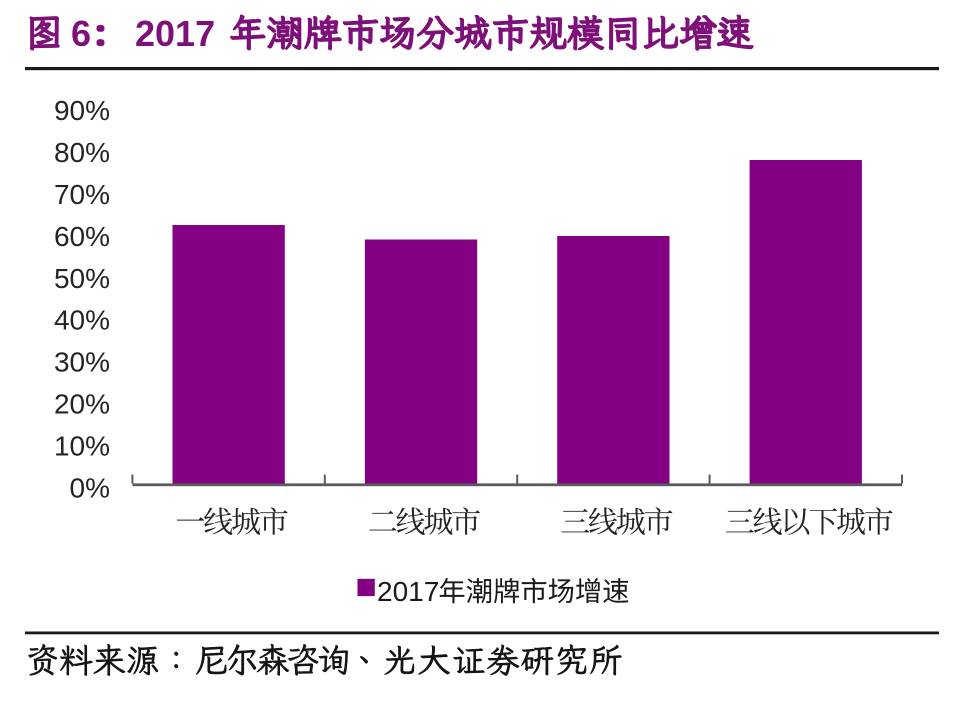 Image resolution: width=960 pixels, height=707 pixels. I want to click on svg-text: 30%, so click(82, 362).